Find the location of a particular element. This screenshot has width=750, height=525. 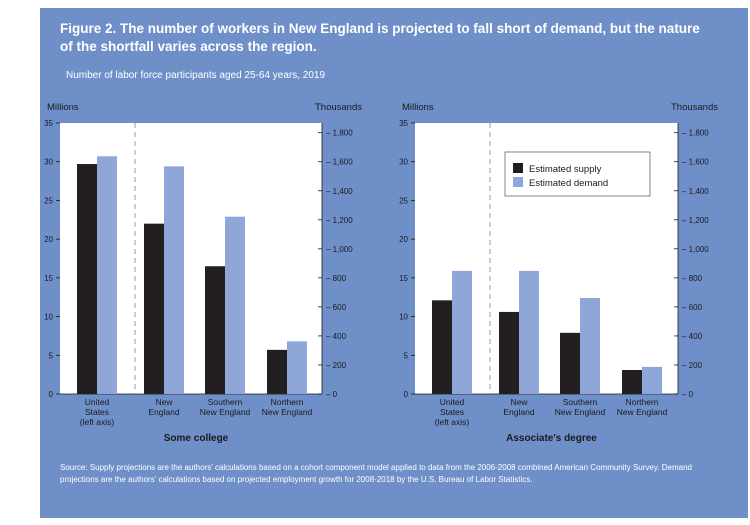

chart1-right-tick-label: – 1,600 is located at coordinates (339, 162).